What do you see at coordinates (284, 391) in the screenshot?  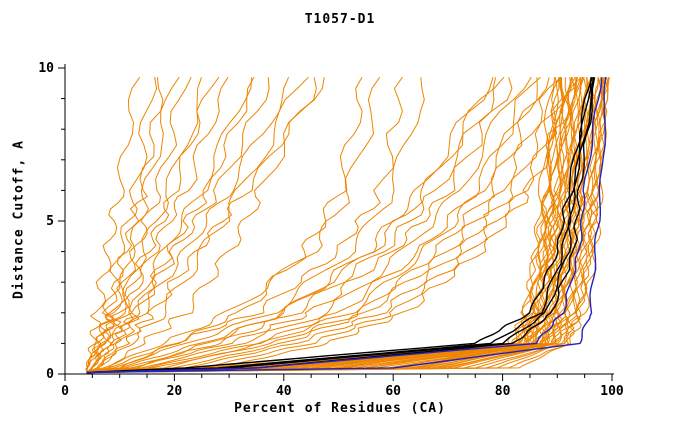 I see `x-tick-label: 40` at bounding box center [284, 391].